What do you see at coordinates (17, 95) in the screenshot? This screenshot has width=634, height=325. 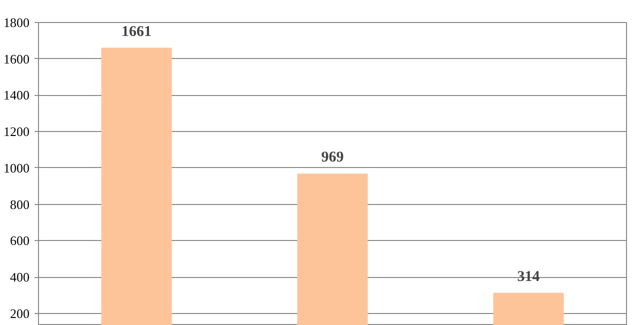 I see `y-tick-label: 1400` at bounding box center [17, 95].